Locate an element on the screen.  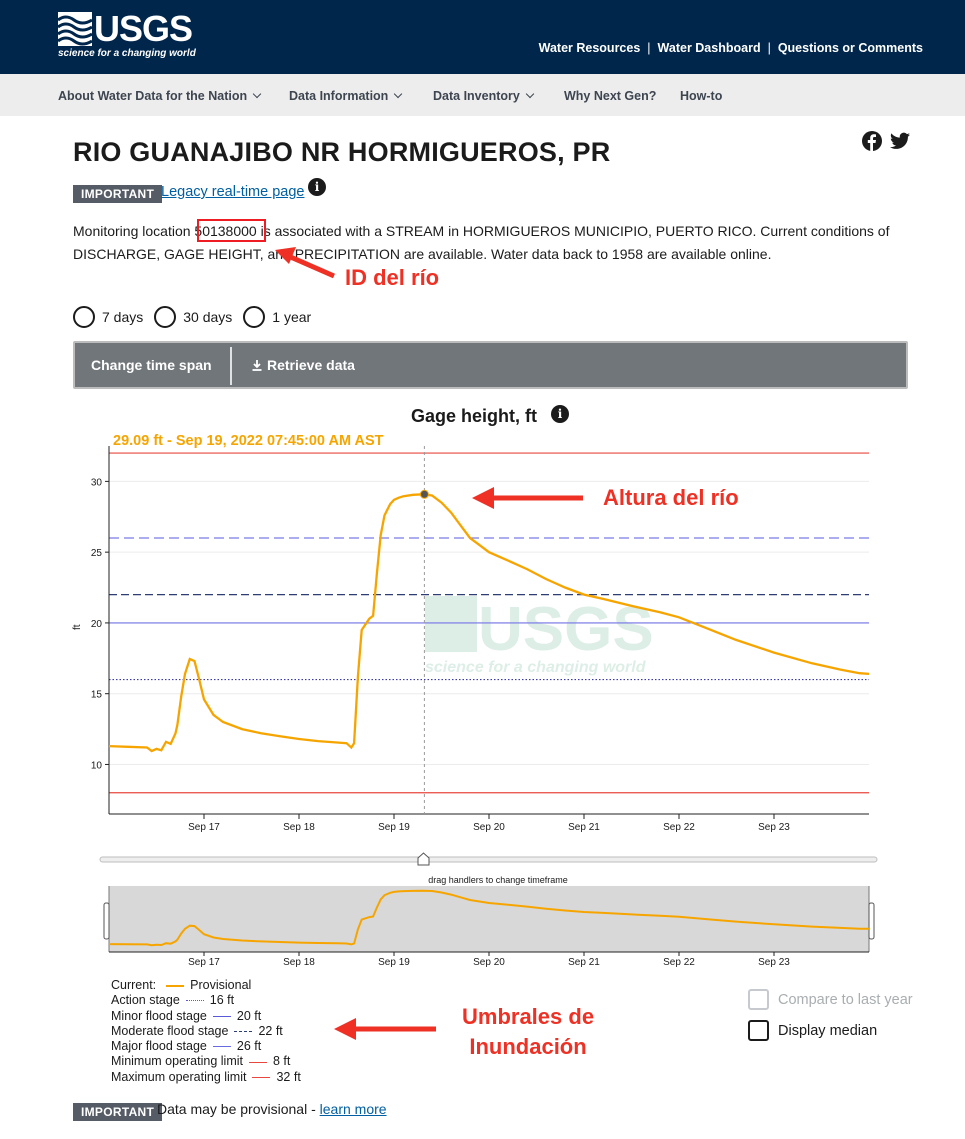
chart-info-icon: i is located at coordinates (560, 414).